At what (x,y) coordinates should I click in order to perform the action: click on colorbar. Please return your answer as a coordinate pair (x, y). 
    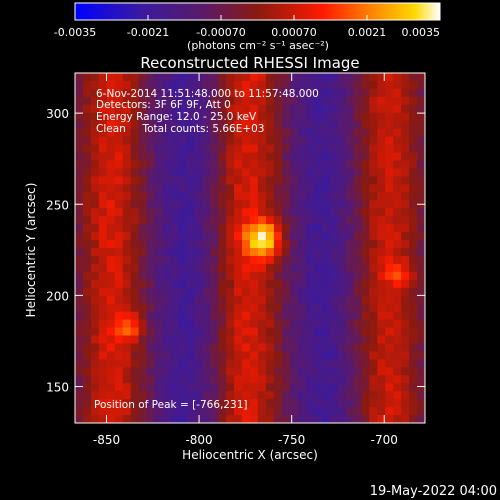
    Looking at the image, I should click on (257, 11).